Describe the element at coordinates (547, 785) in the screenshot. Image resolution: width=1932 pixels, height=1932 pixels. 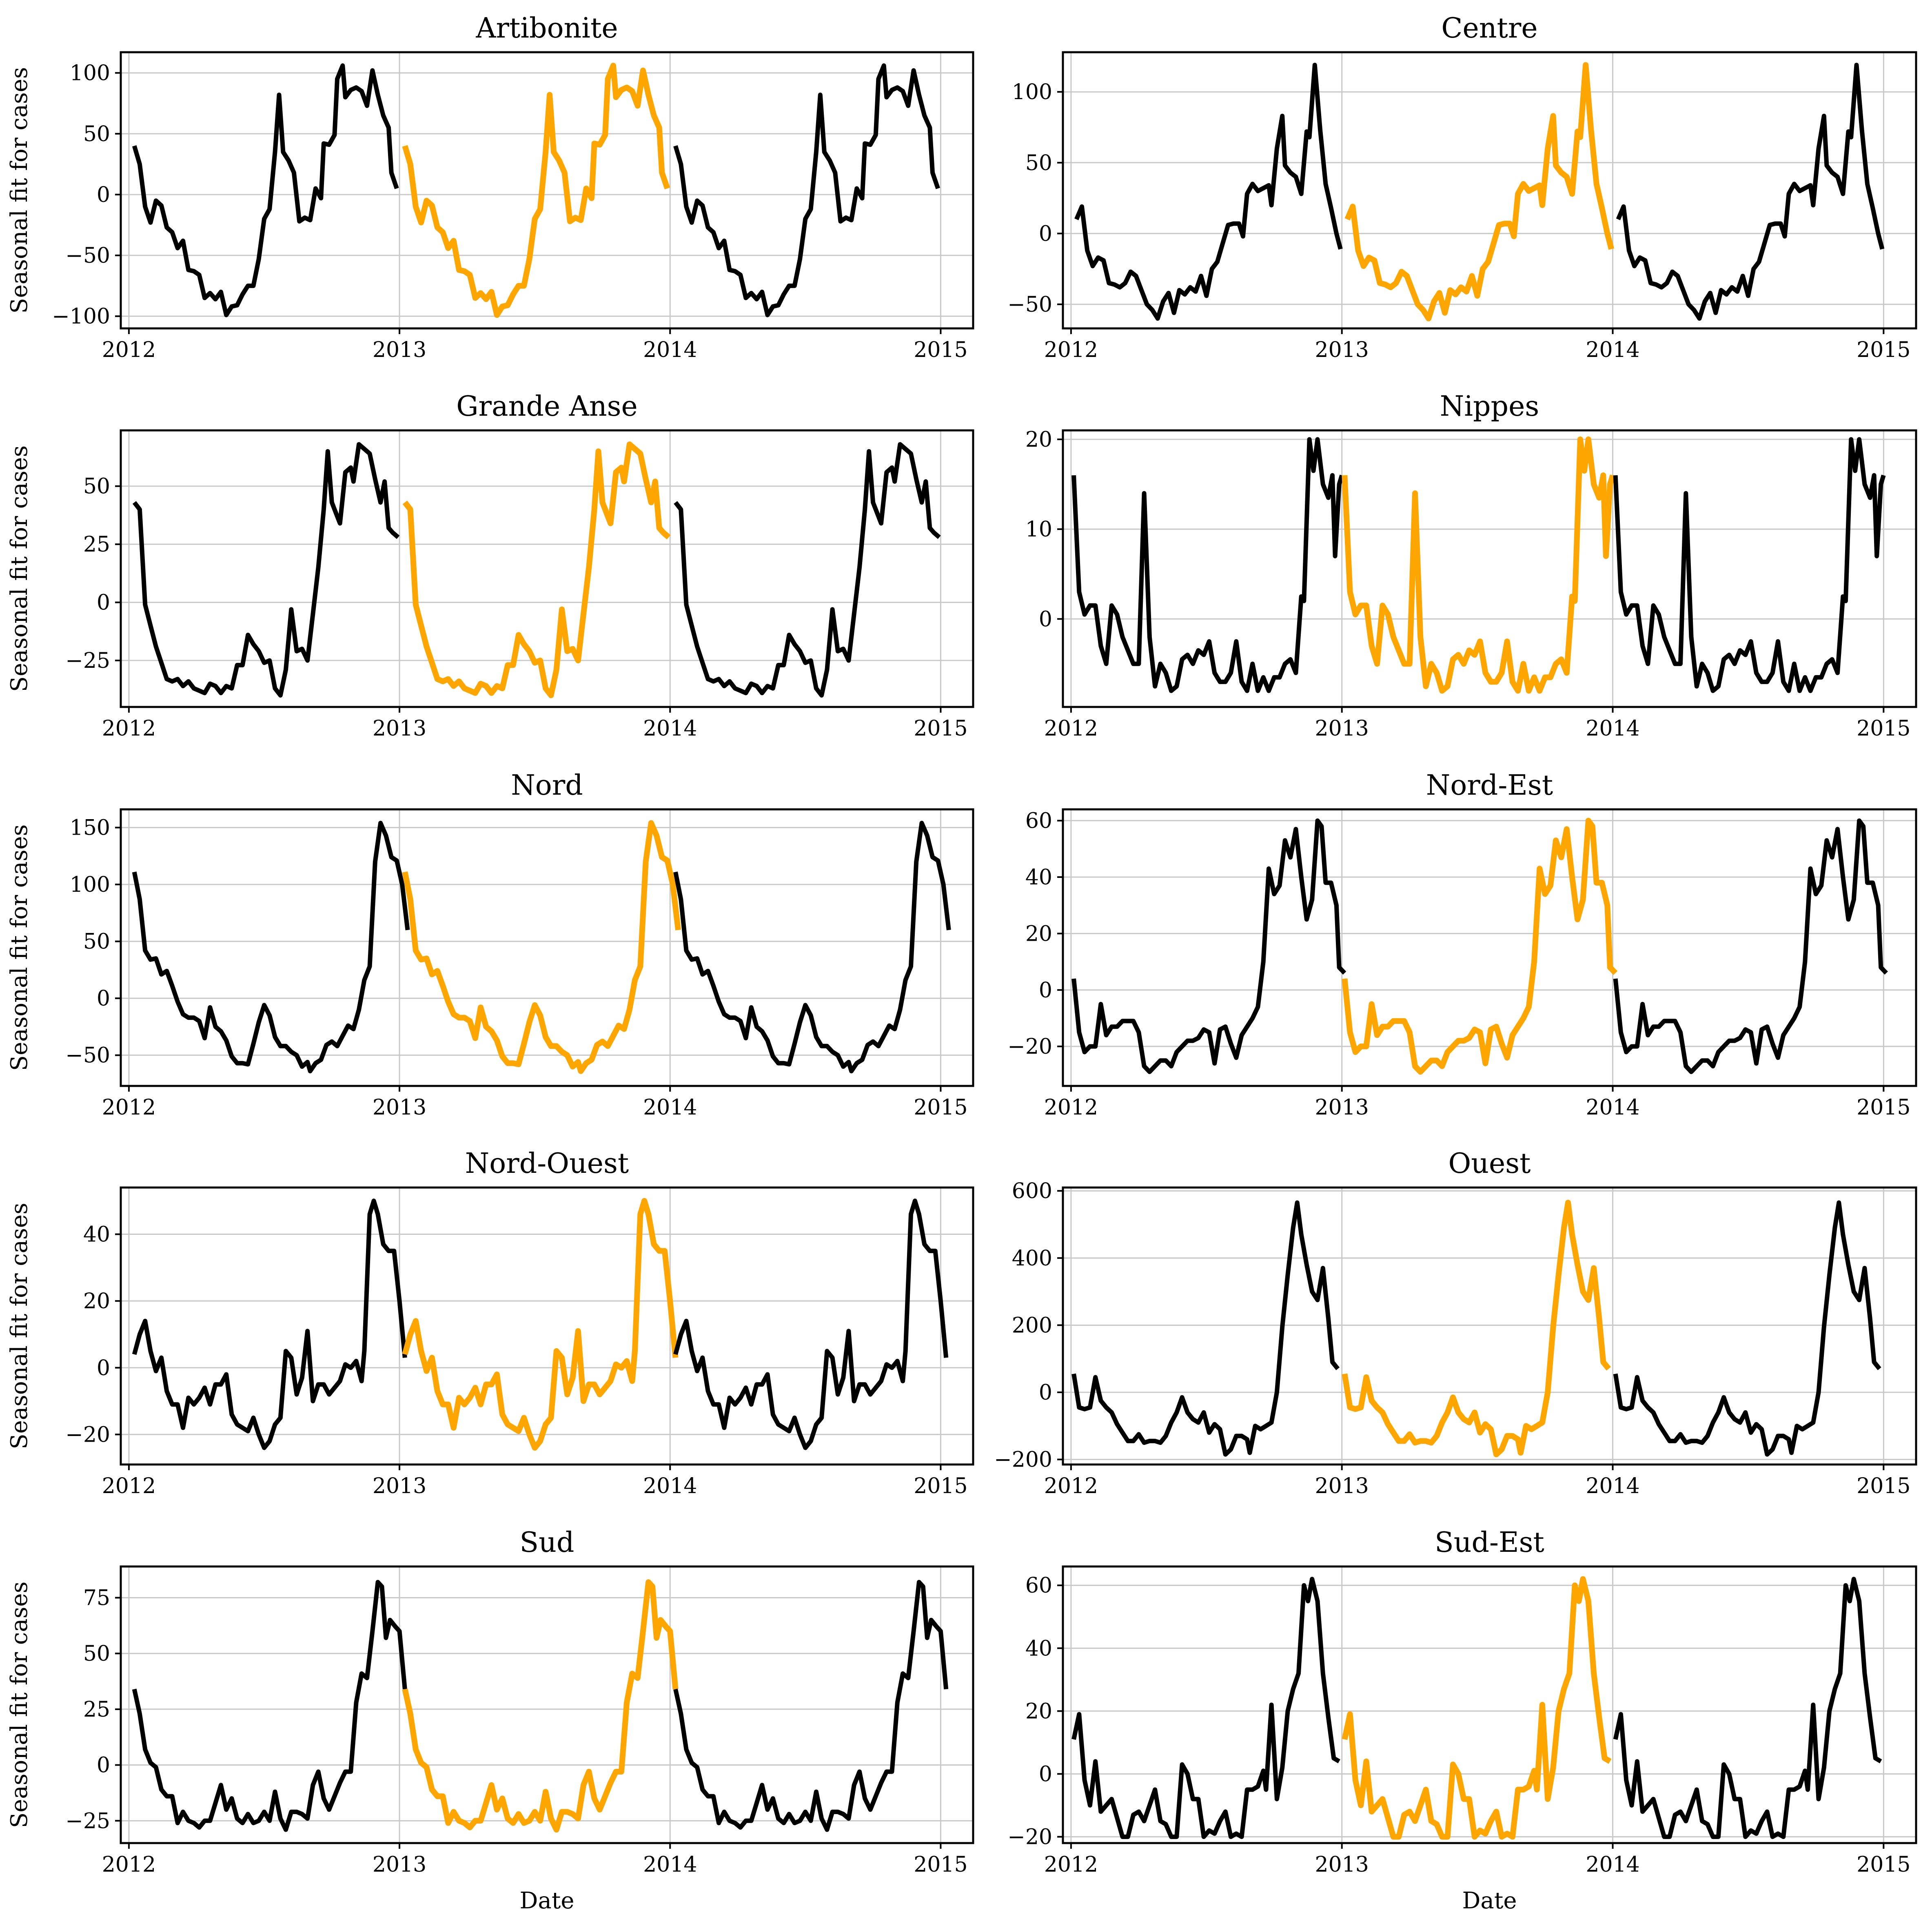
I see `panel-title: Nord` at that location.